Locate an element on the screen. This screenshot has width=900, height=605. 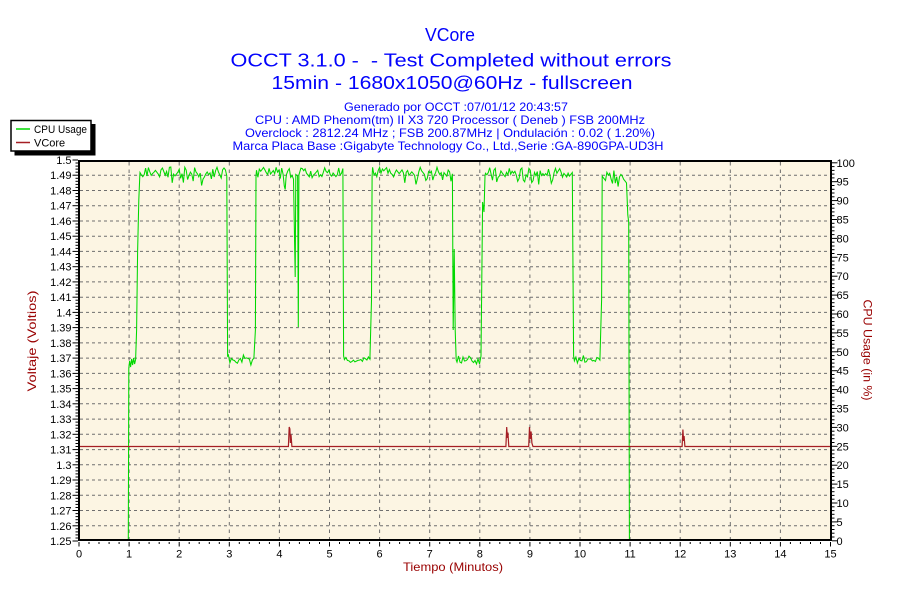
svg-text: 45 is located at coordinates (843, 372).